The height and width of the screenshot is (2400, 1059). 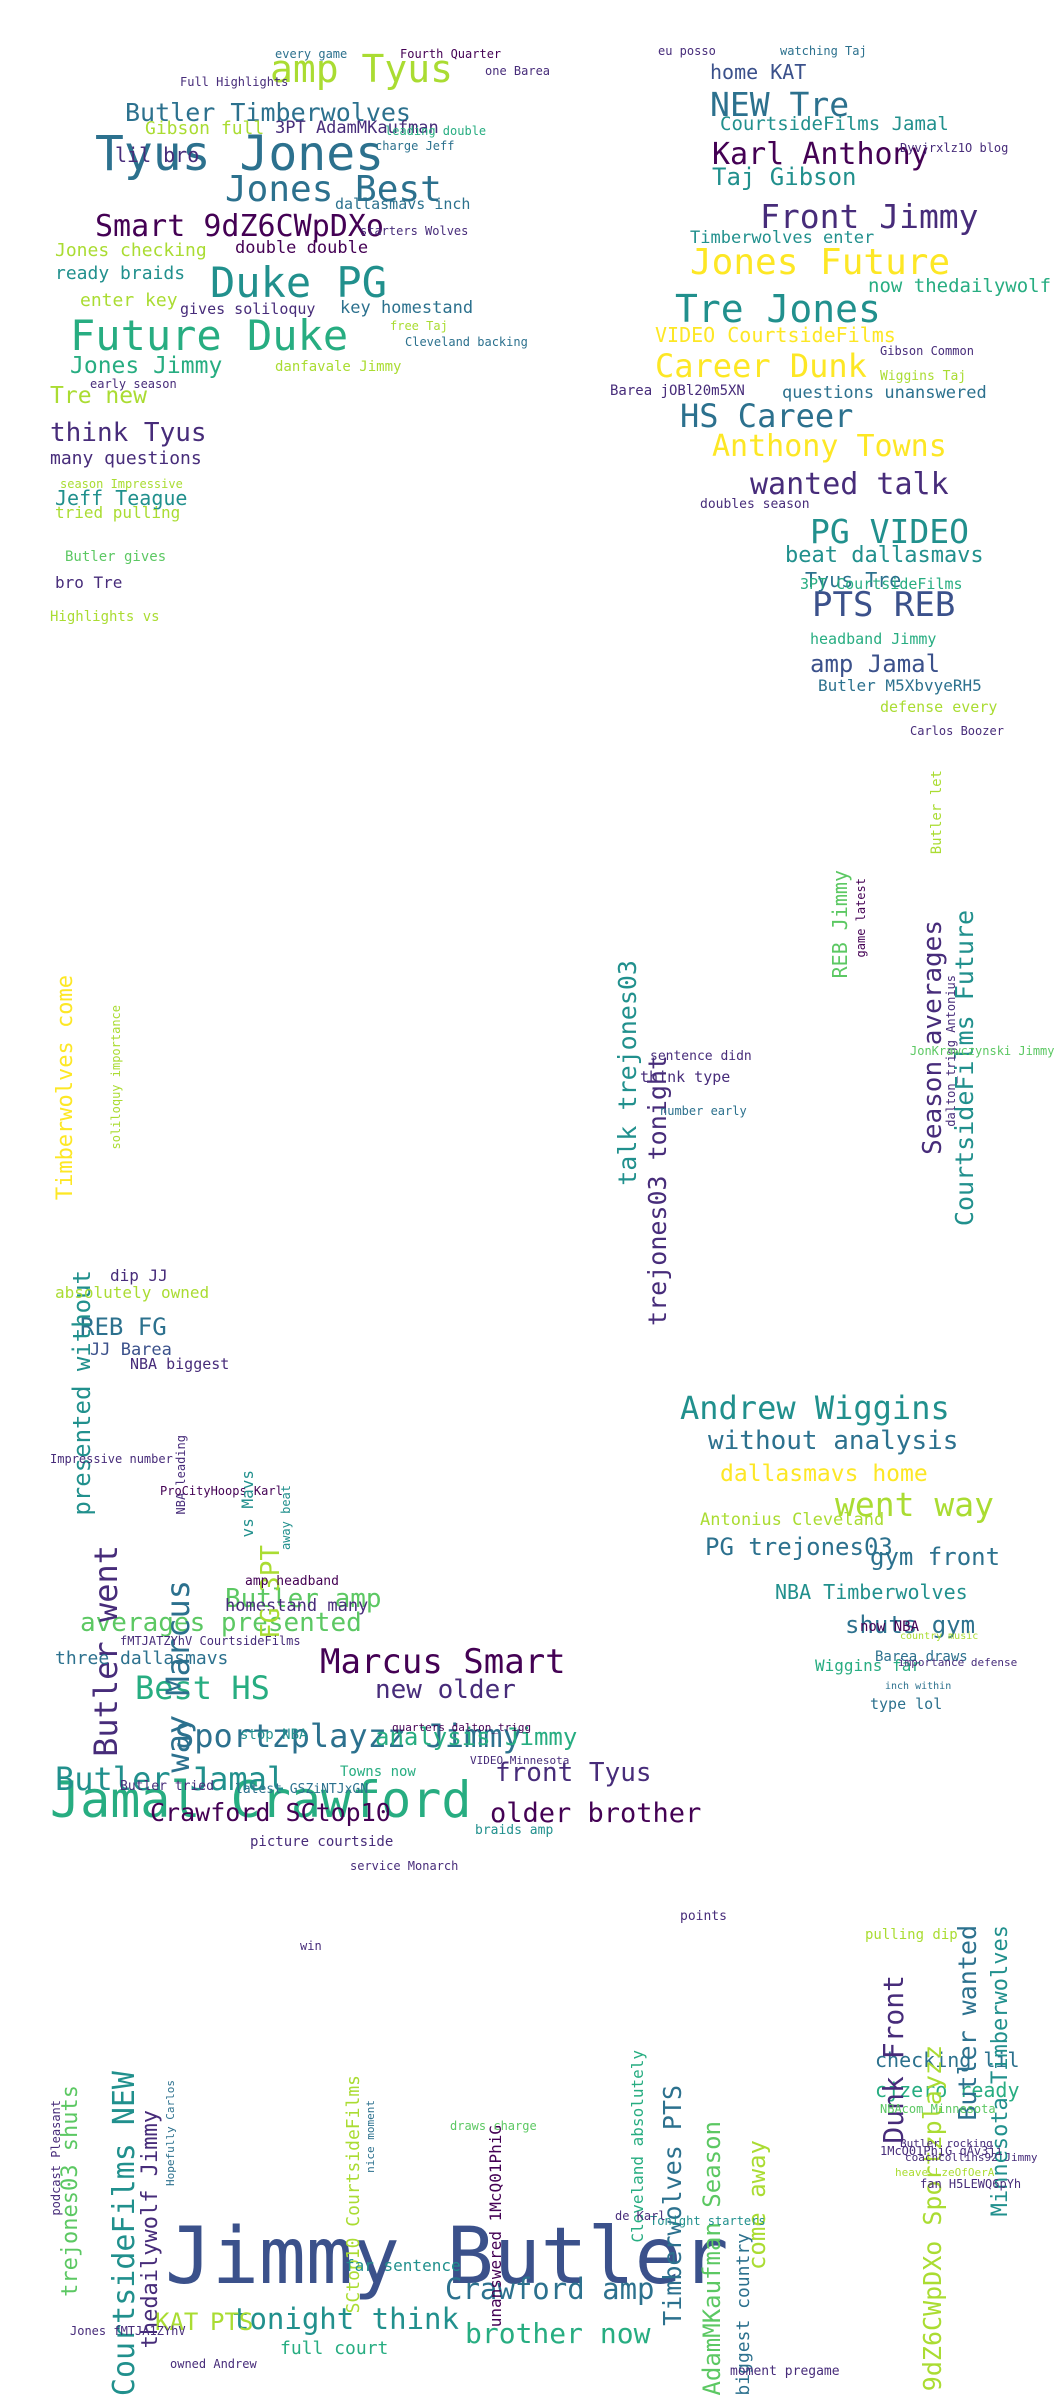 What do you see at coordinates (701, 1056) in the screenshot?
I see `word-119: sentence didn` at bounding box center [701, 1056].